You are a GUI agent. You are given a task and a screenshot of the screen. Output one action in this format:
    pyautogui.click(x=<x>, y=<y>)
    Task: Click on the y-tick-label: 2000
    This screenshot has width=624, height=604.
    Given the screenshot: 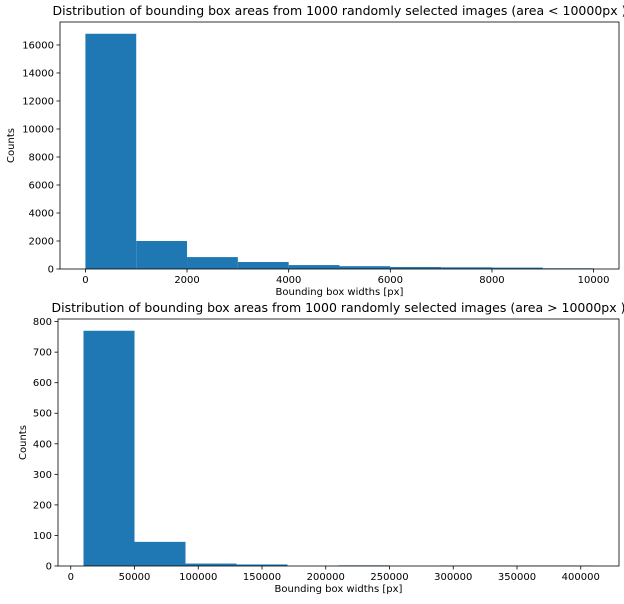 What is the action you would take?
    pyautogui.click(x=41, y=241)
    